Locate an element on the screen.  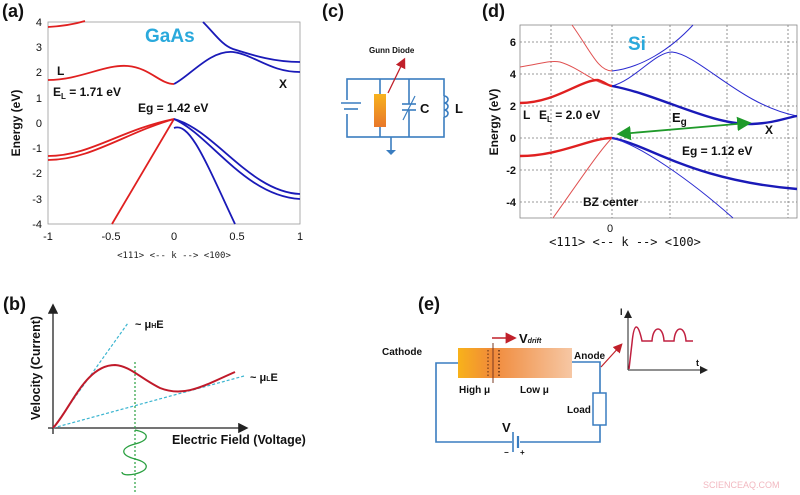
Eg-label: Eg = 1.12 eV is located at coordinates (717, 151).